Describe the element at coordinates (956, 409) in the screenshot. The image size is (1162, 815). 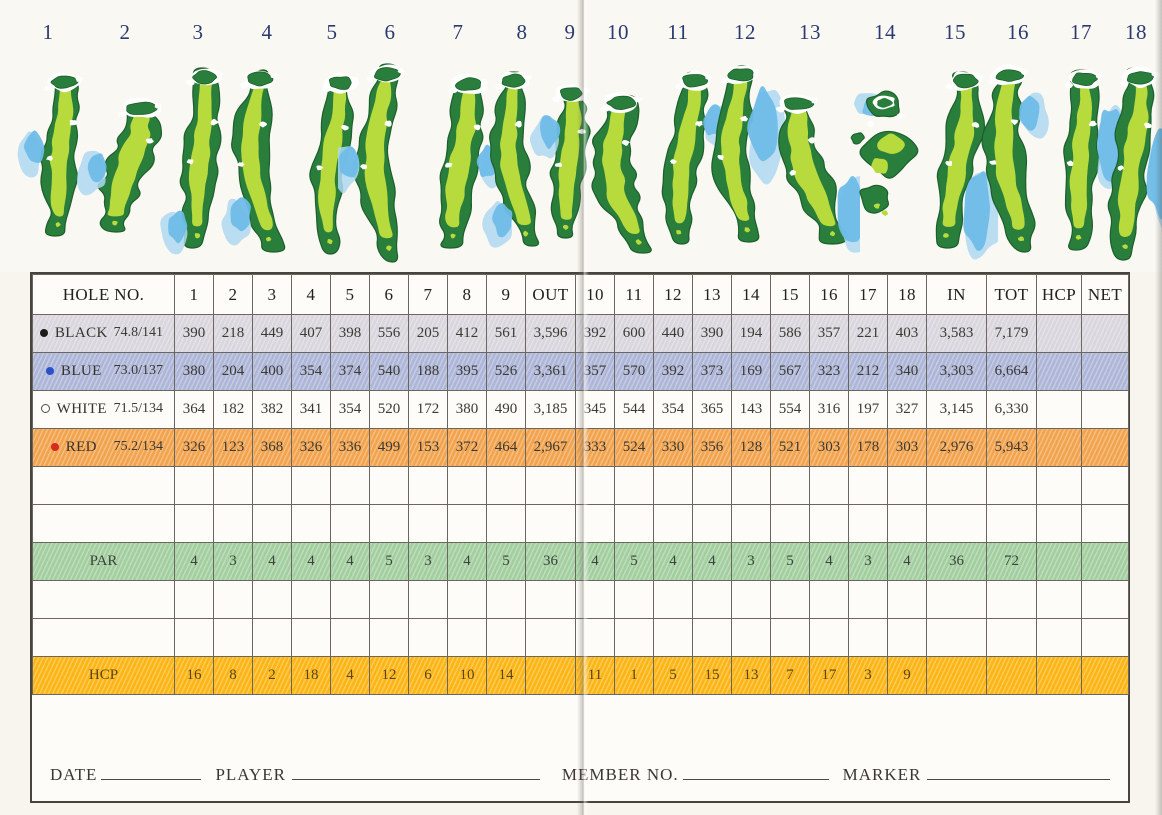
I see `yardage-white-in: 3,145` at that location.